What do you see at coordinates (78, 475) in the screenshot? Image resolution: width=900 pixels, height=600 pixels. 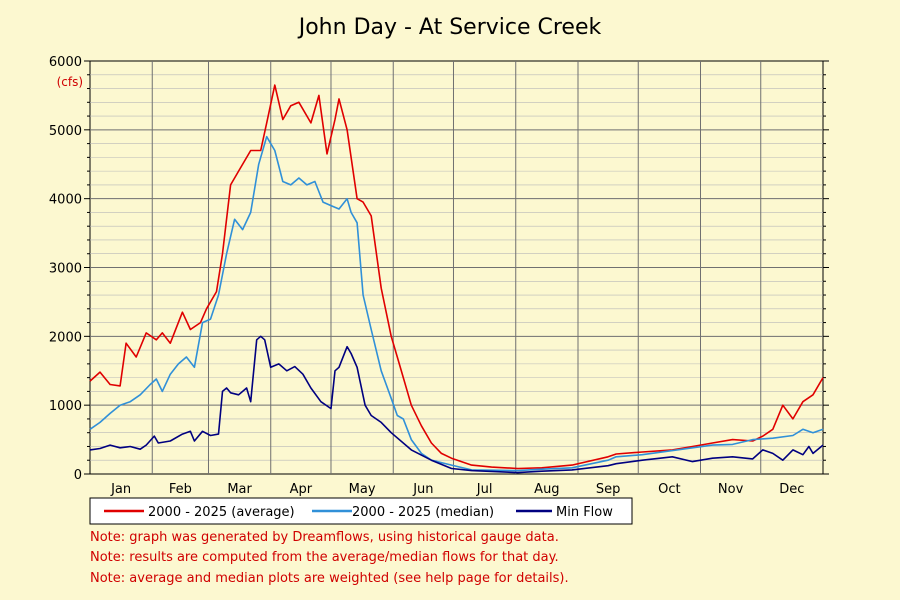 I see `y-tick-label: 0` at bounding box center [78, 475].